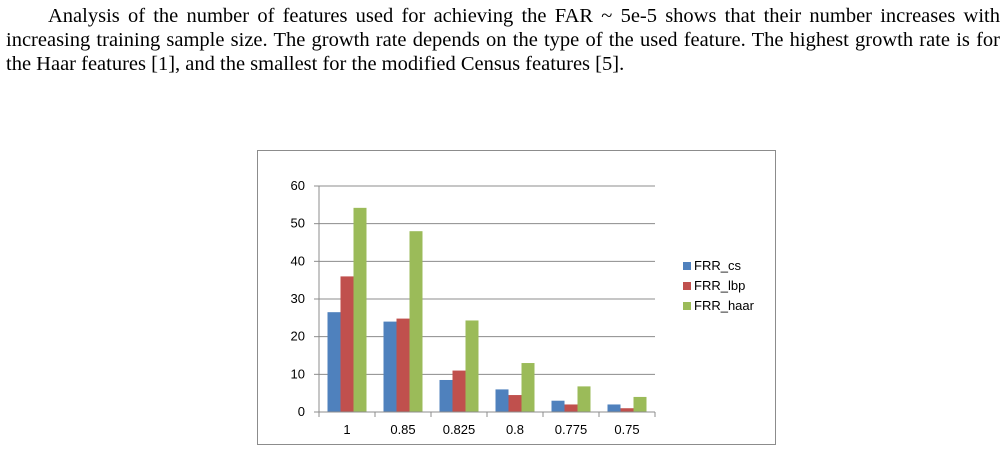  Describe the element at coordinates (487, 309) in the screenshot. I see `bars` at that location.